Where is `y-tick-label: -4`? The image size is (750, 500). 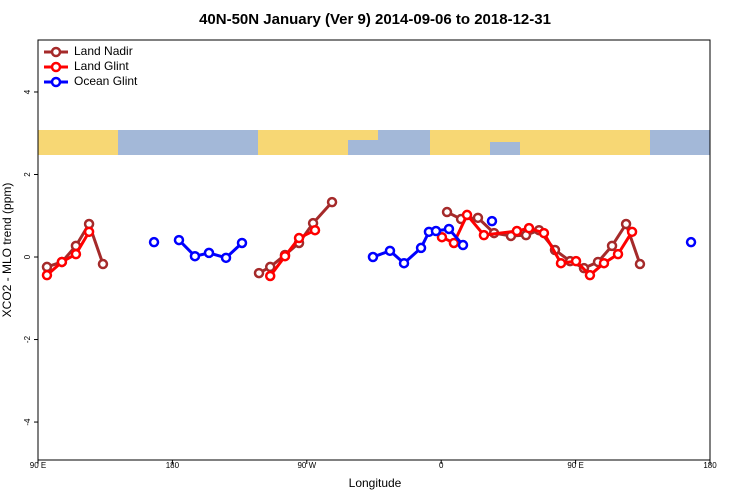 y-tick-label: -4 is located at coordinates (27, 422).